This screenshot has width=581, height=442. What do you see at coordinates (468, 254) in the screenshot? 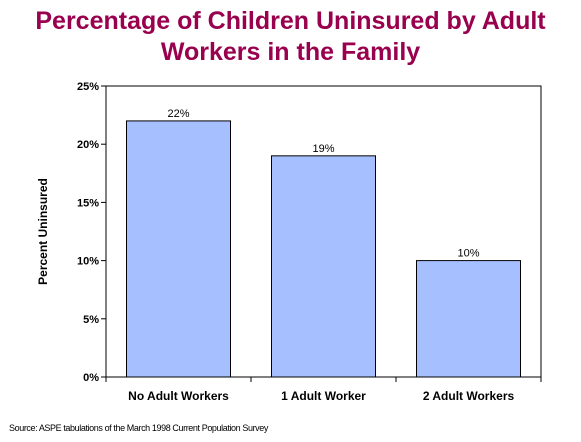
I see `bar-data-label: 10%` at bounding box center [468, 254].